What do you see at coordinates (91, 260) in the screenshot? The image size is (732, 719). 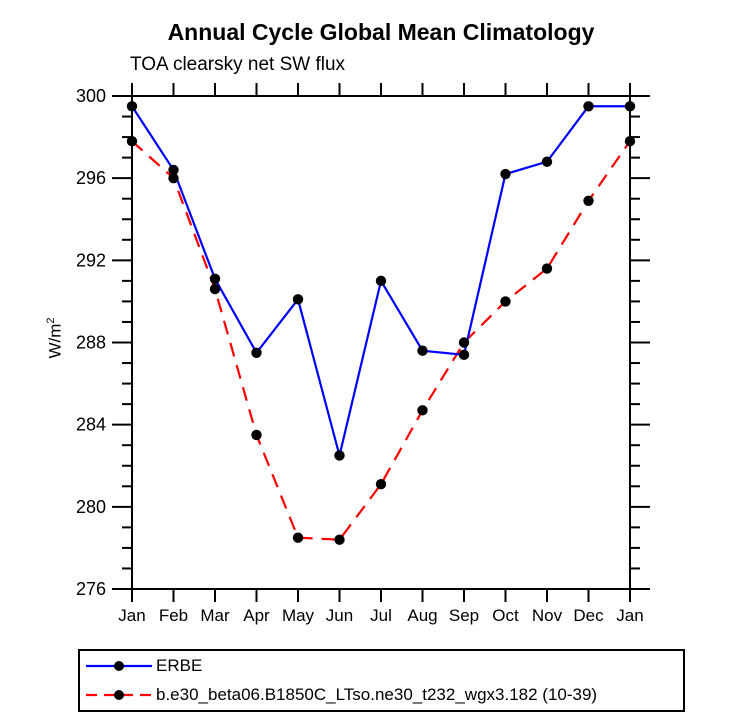 I see `y-tick-label: 292` at bounding box center [91, 260].